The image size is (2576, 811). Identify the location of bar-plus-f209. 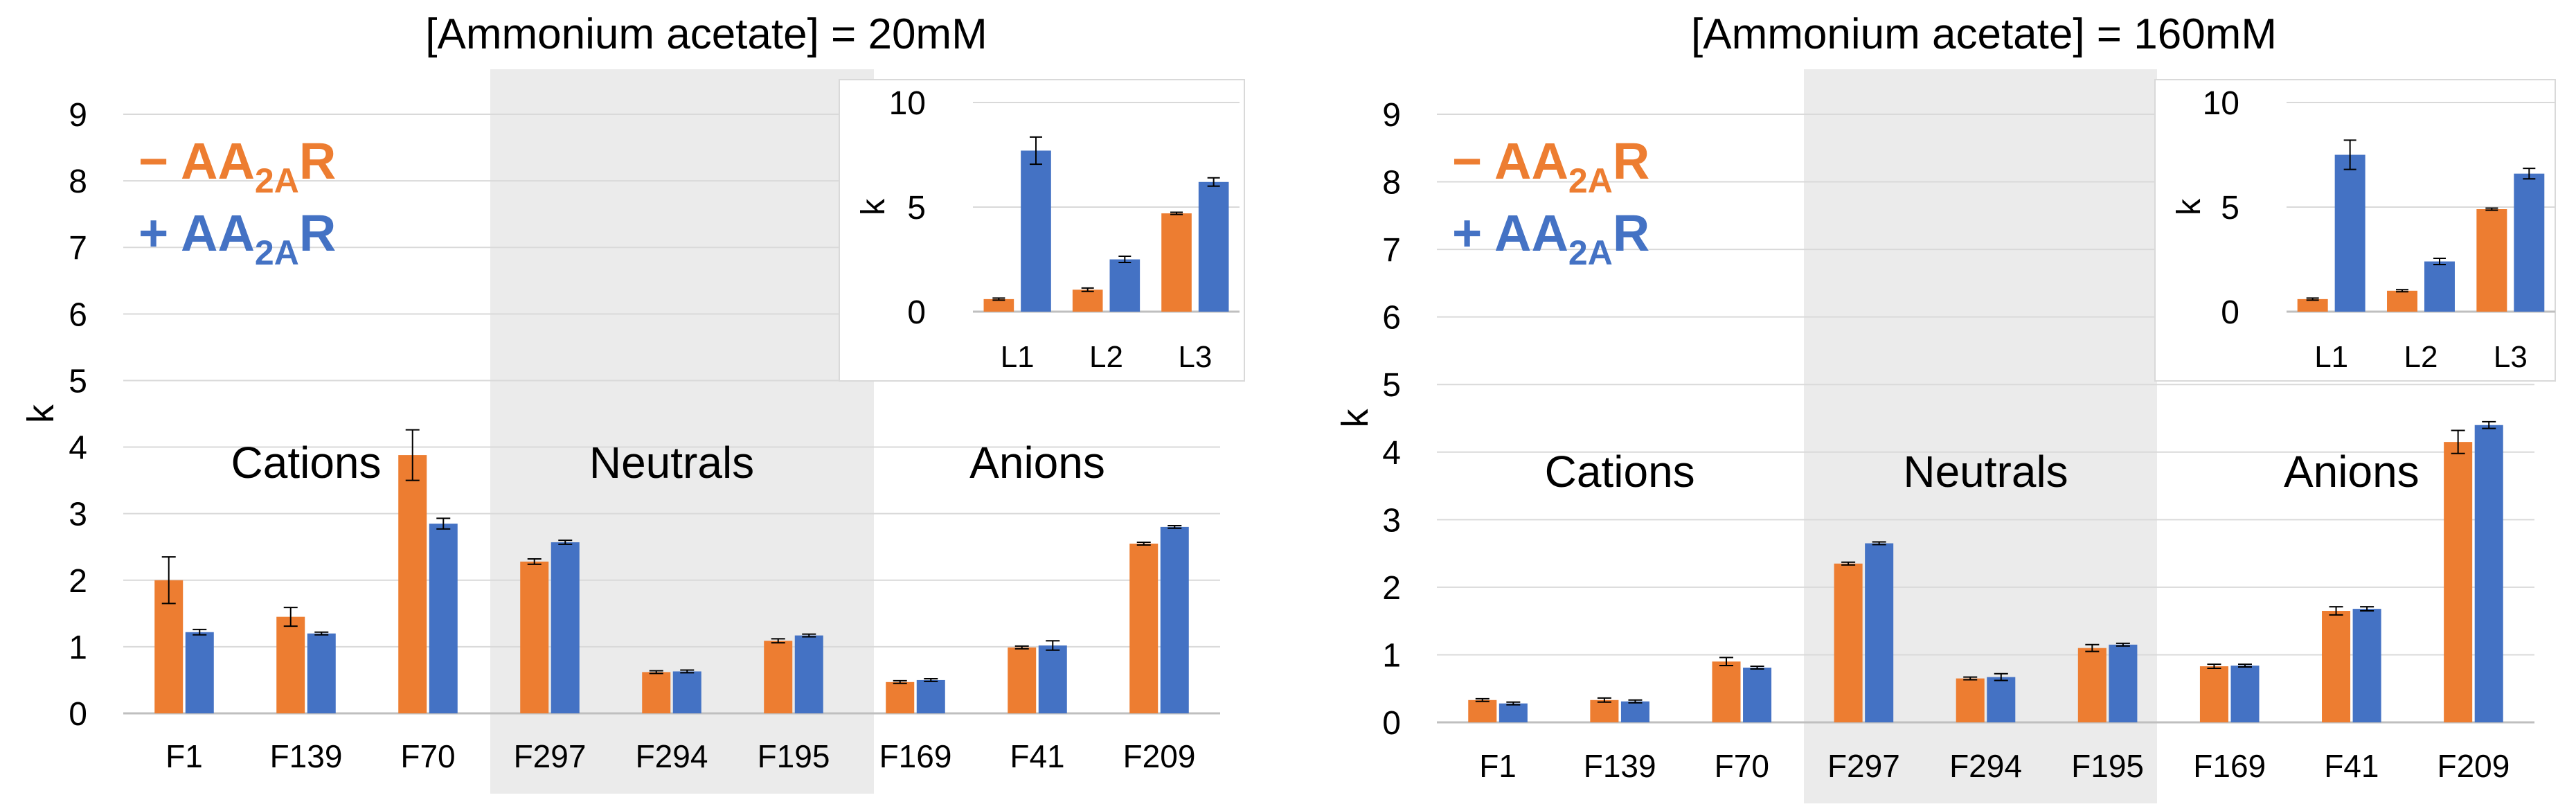
(1175, 619).